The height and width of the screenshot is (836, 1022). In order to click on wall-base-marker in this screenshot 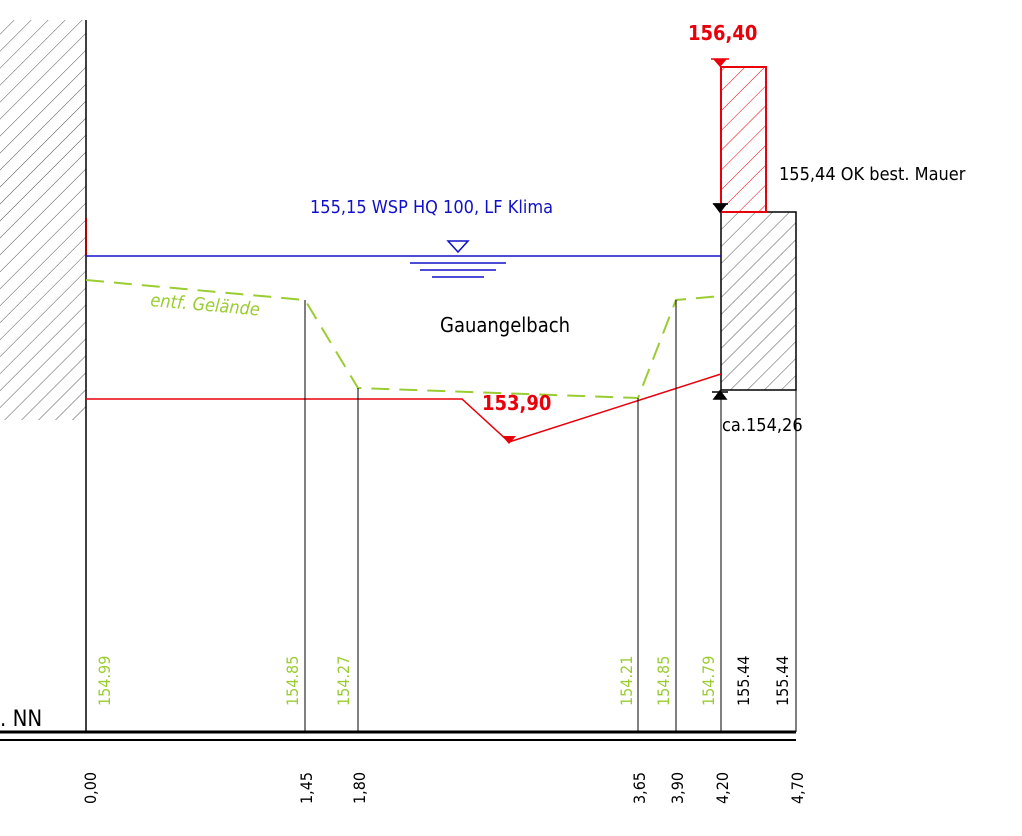, I will do `click(720, 394)`.